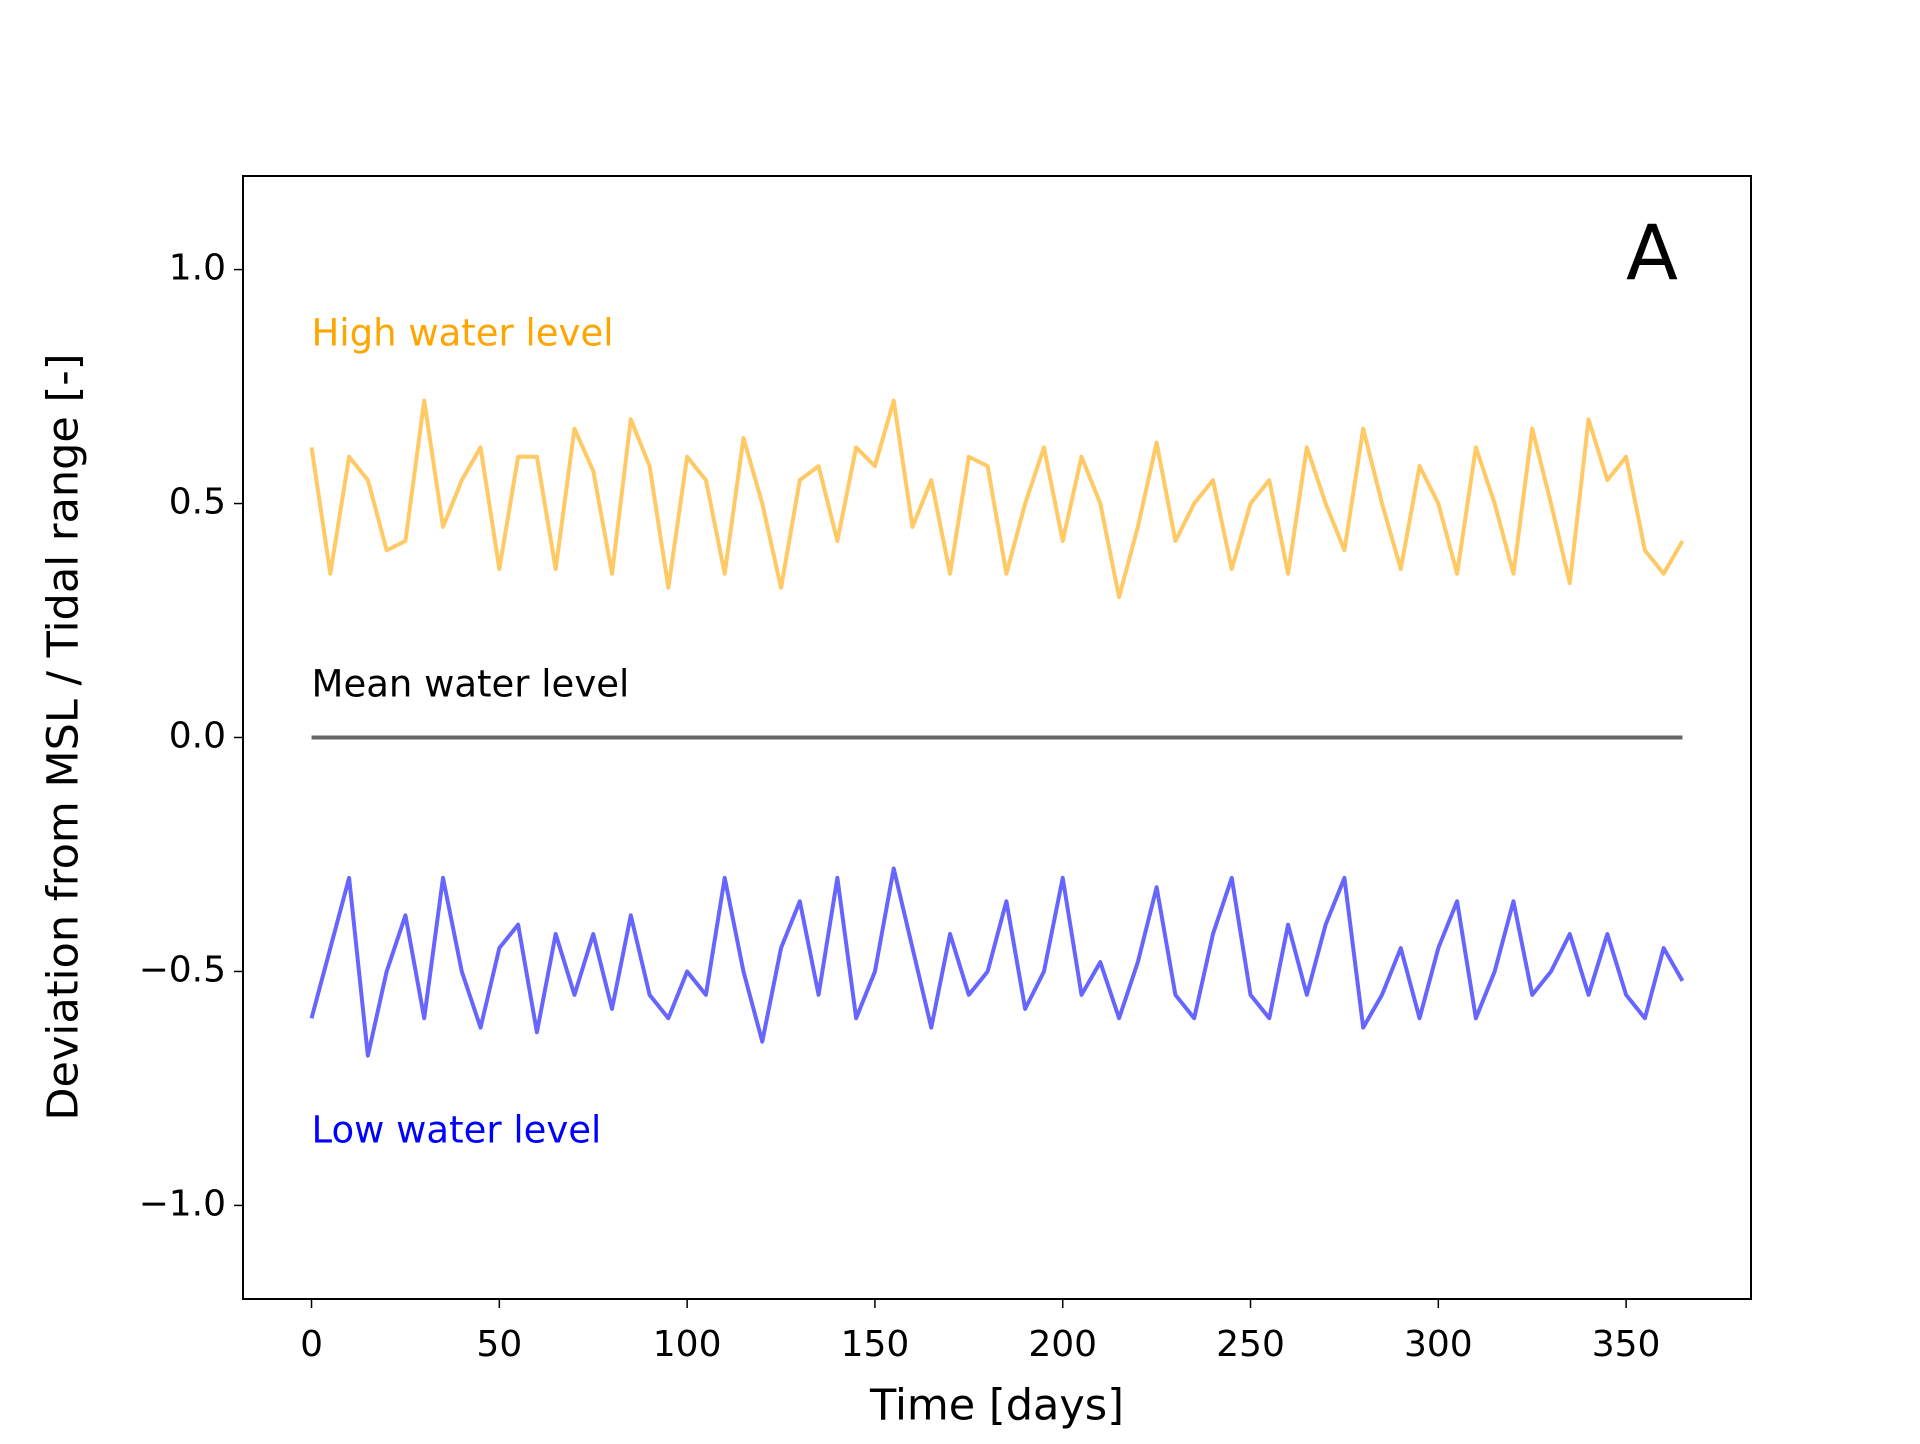 The width and height of the screenshot is (1920, 1444). What do you see at coordinates (197, 502) in the screenshot?
I see `y-tick-label: 0.5` at bounding box center [197, 502].